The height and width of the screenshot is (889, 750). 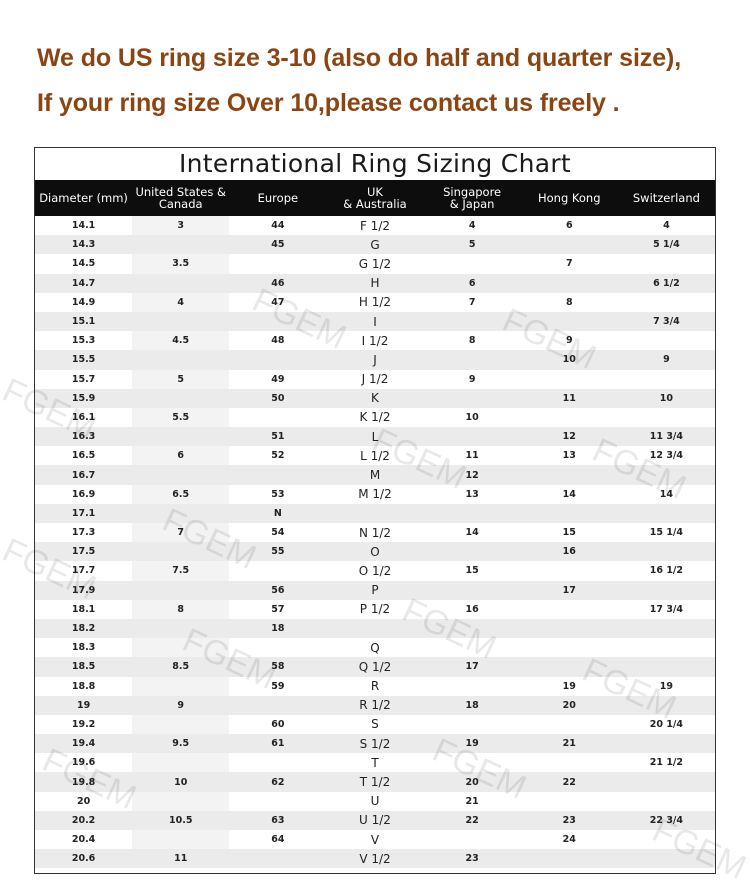 I want to click on cell-dia: 19.4, so click(x=83, y=744).